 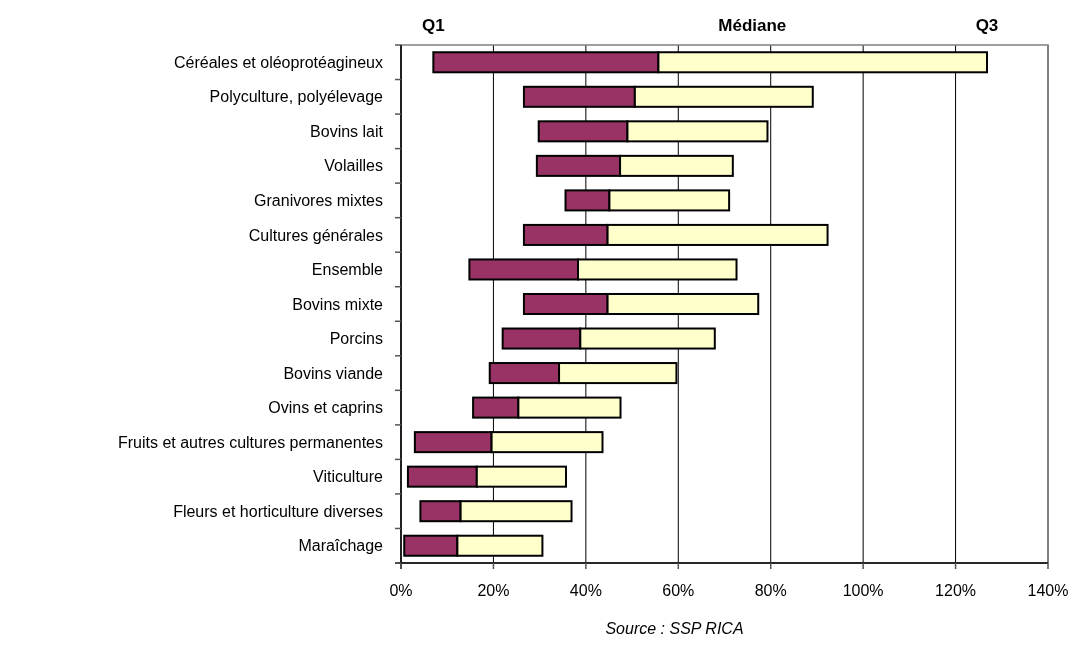 I want to click on text: Médiane, so click(x=752, y=25).